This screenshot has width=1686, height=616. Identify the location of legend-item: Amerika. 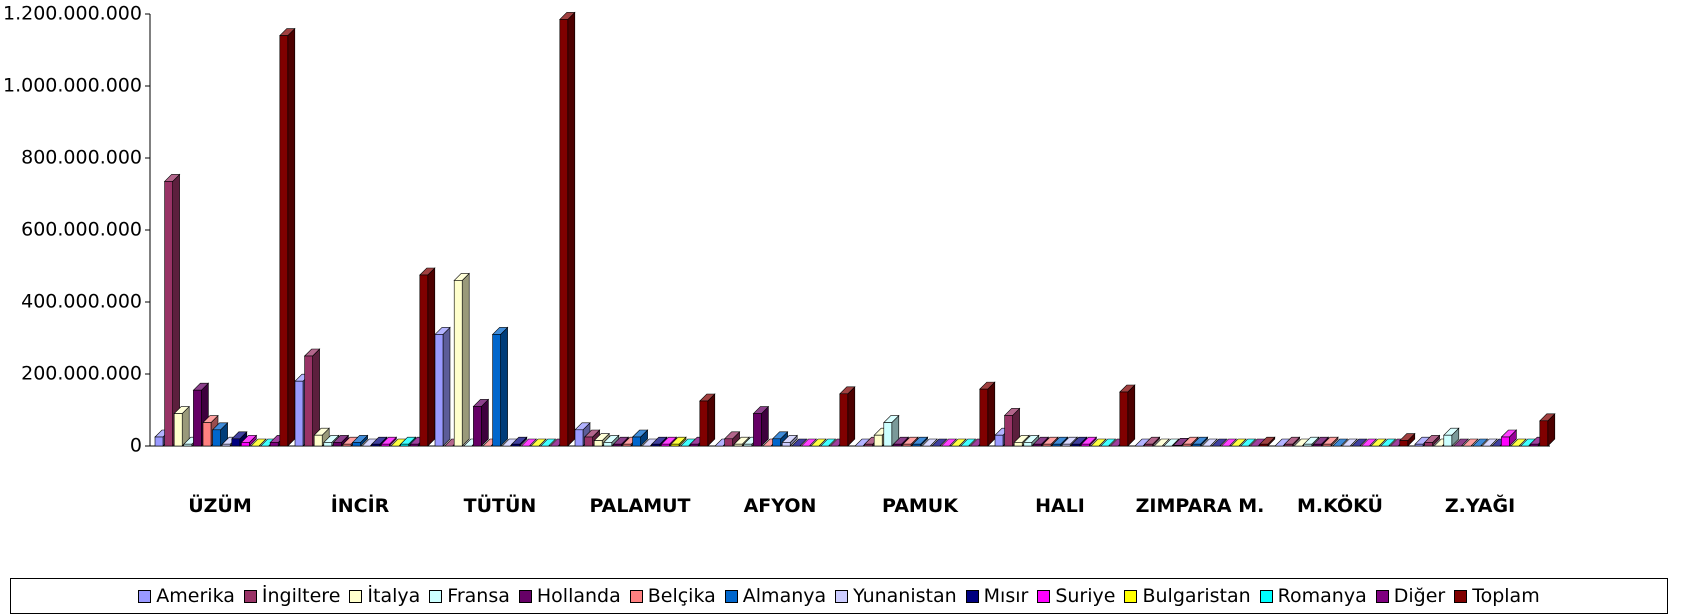
(186, 596).